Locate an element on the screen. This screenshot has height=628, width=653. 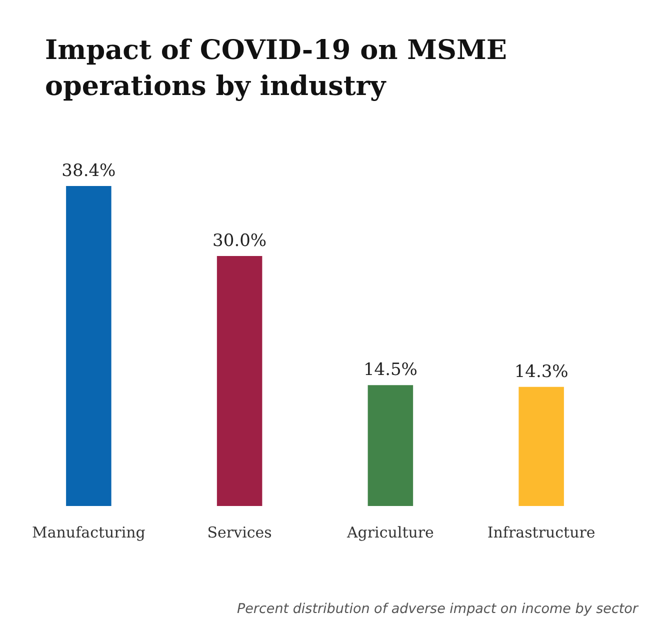
data-label: 30.0% is located at coordinates (239, 241).